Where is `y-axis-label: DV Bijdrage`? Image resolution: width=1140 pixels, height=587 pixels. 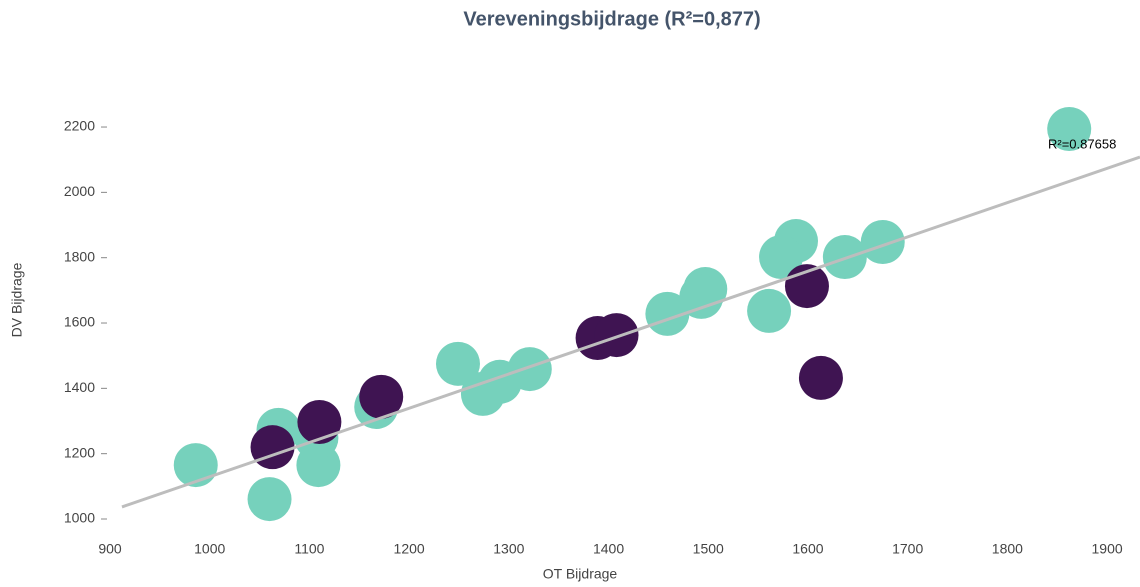
y-axis-label: DV Bijdrage is located at coordinates (17, 299).